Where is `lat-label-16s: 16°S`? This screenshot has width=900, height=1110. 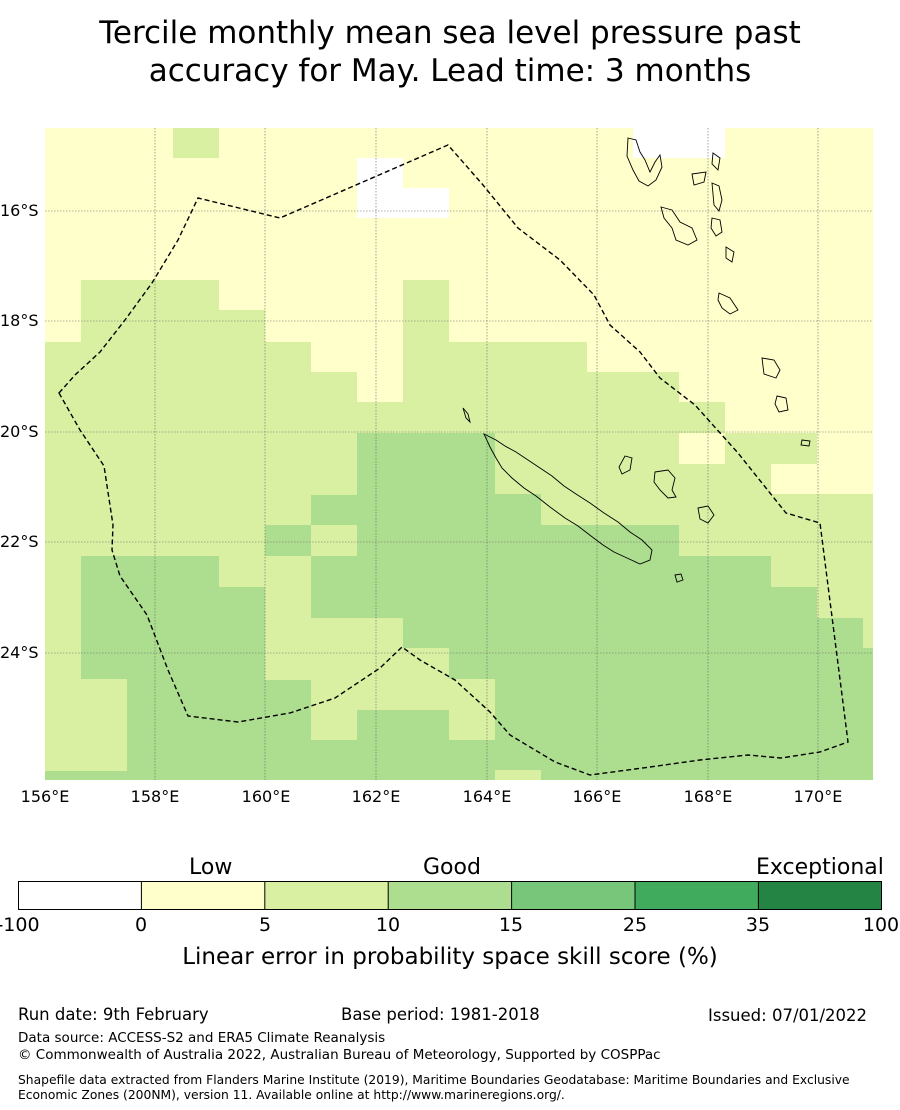
lat-label-16s: 16°S is located at coordinates (19, 210).